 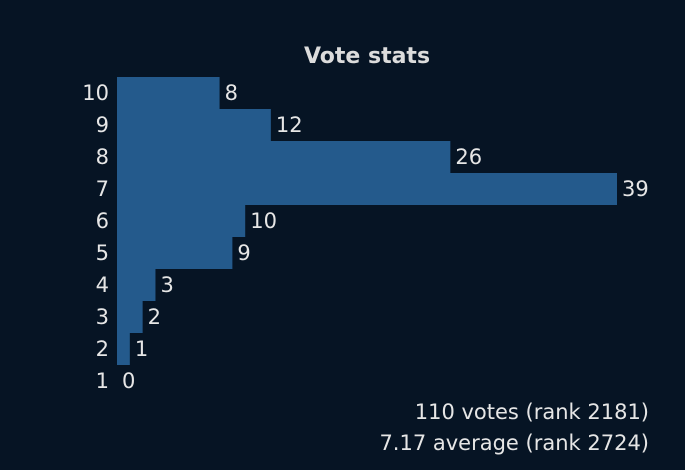 I want to click on value-label-9: 12, so click(x=289, y=125).